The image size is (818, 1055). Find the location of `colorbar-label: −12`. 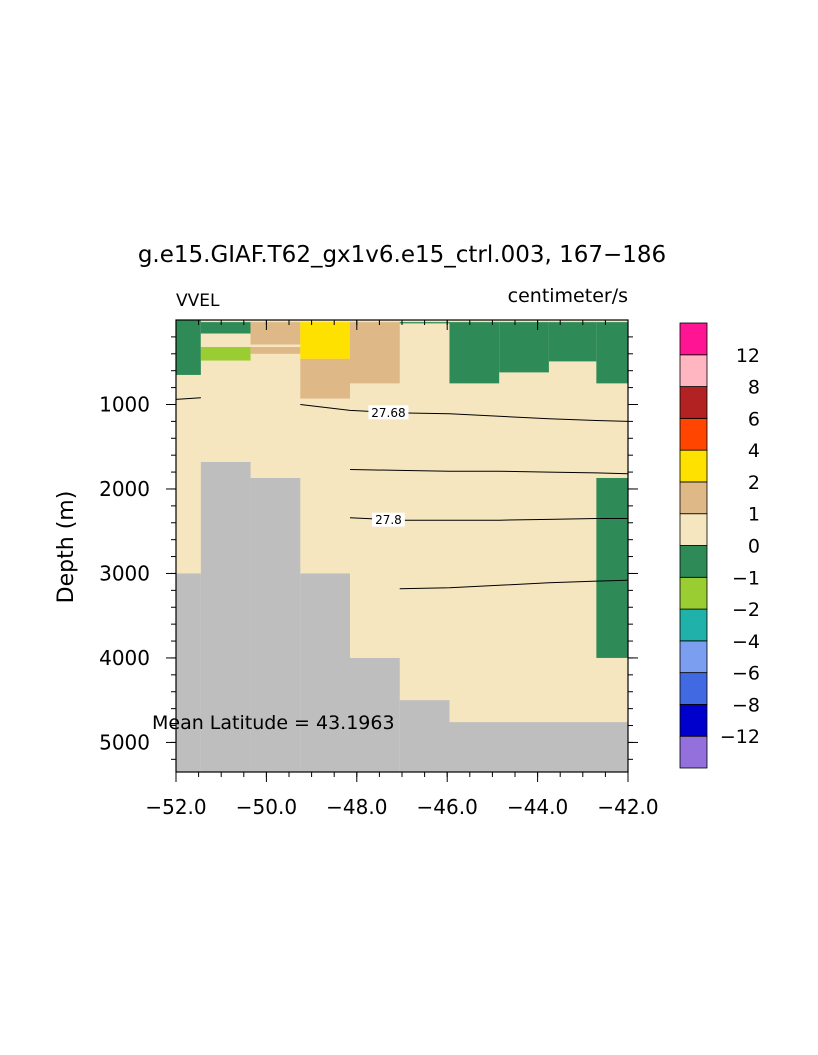

colorbar-label: −12 is located at coordinates (740, 737).